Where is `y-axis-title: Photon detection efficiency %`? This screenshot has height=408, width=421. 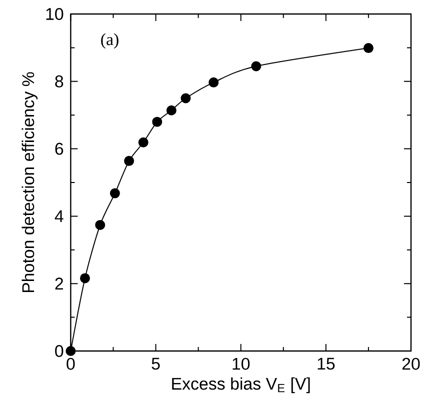
y-axis-title: Photon detection efficiency % is located at coordinates (30, 182).